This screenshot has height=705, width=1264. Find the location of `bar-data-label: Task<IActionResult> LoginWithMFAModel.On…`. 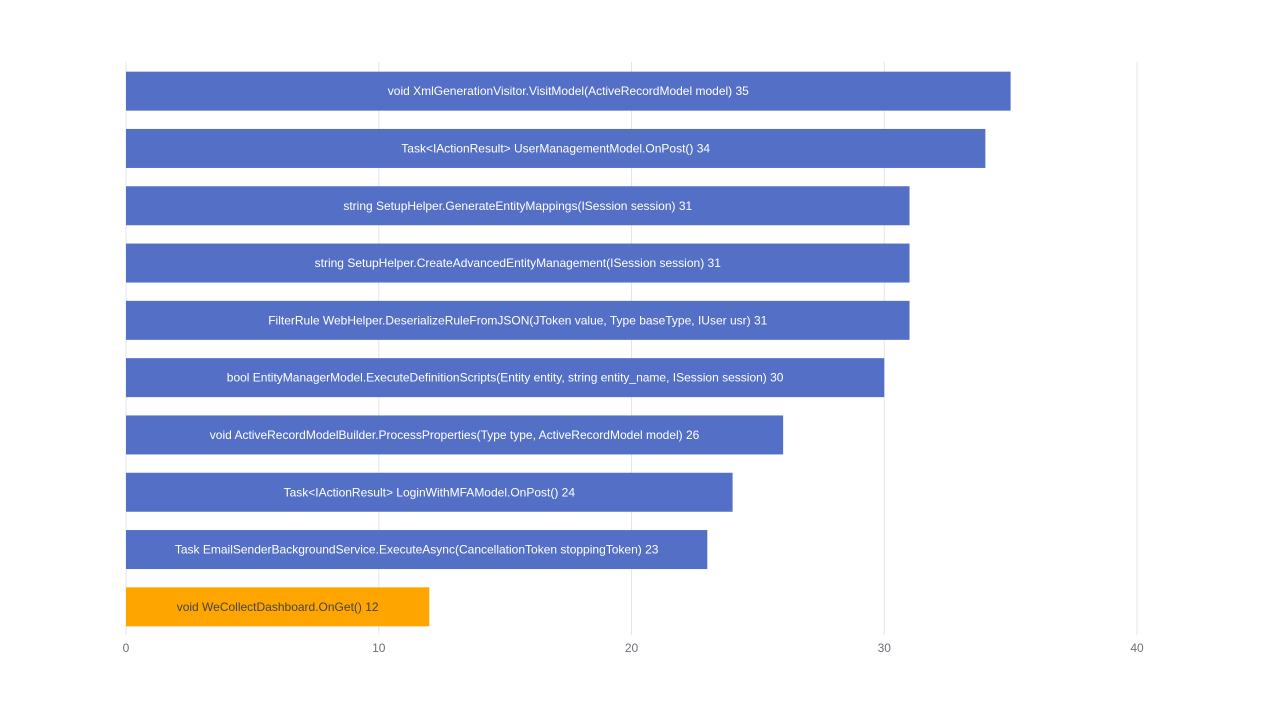

bar-data-label: Task<IActionResult> LoginWithMFAModel.On… is located at coordinates (430, 492).